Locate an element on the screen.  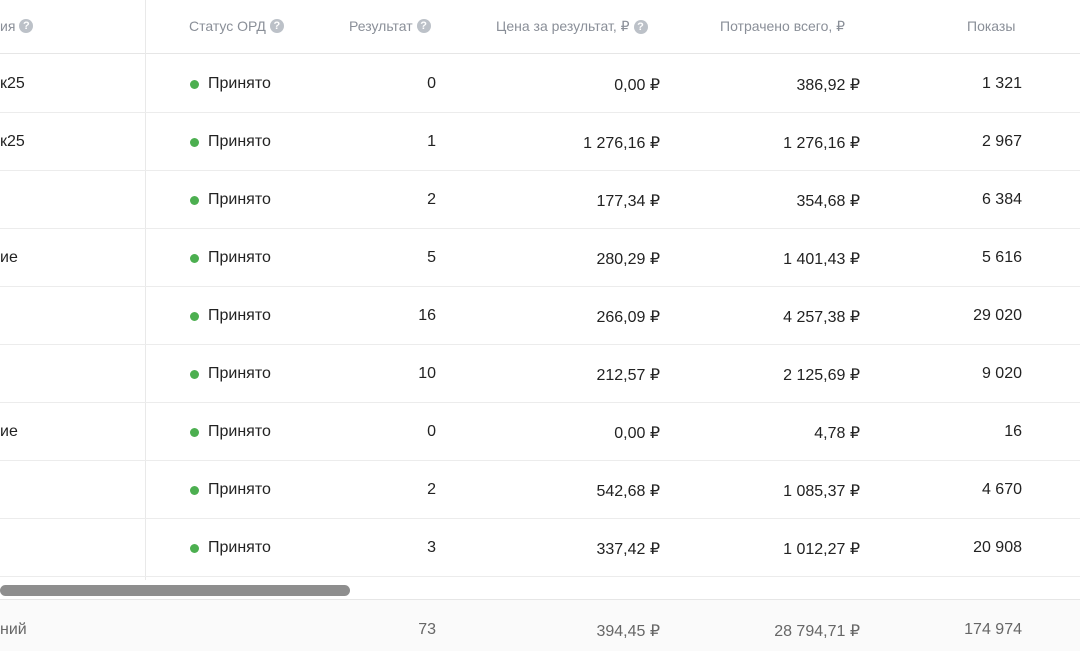
result-value: 5 is located at coordinates (431, 257).